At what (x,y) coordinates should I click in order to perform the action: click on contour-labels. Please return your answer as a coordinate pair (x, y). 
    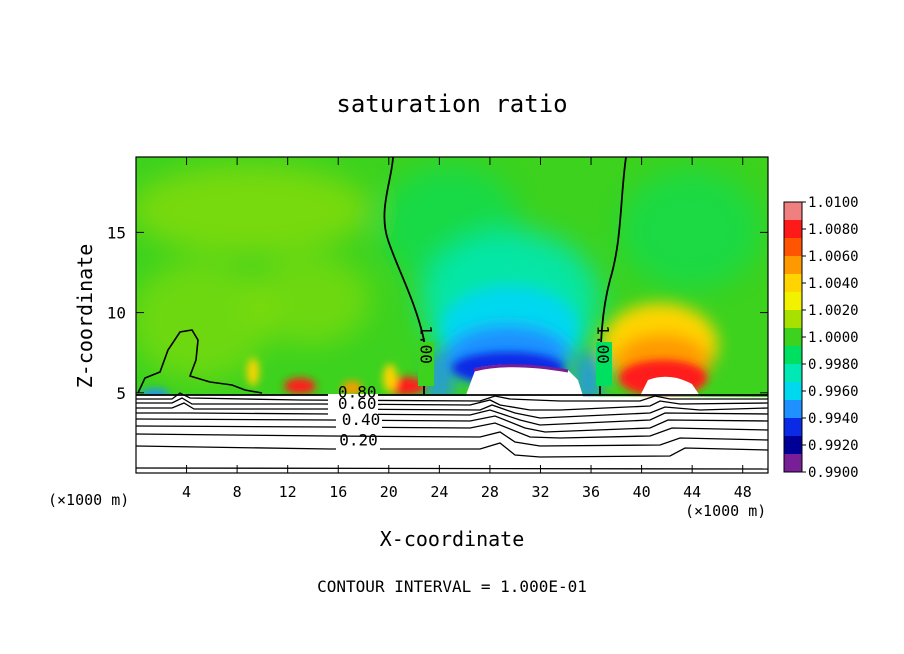
    Looking at the image, I should click on (470, 398).